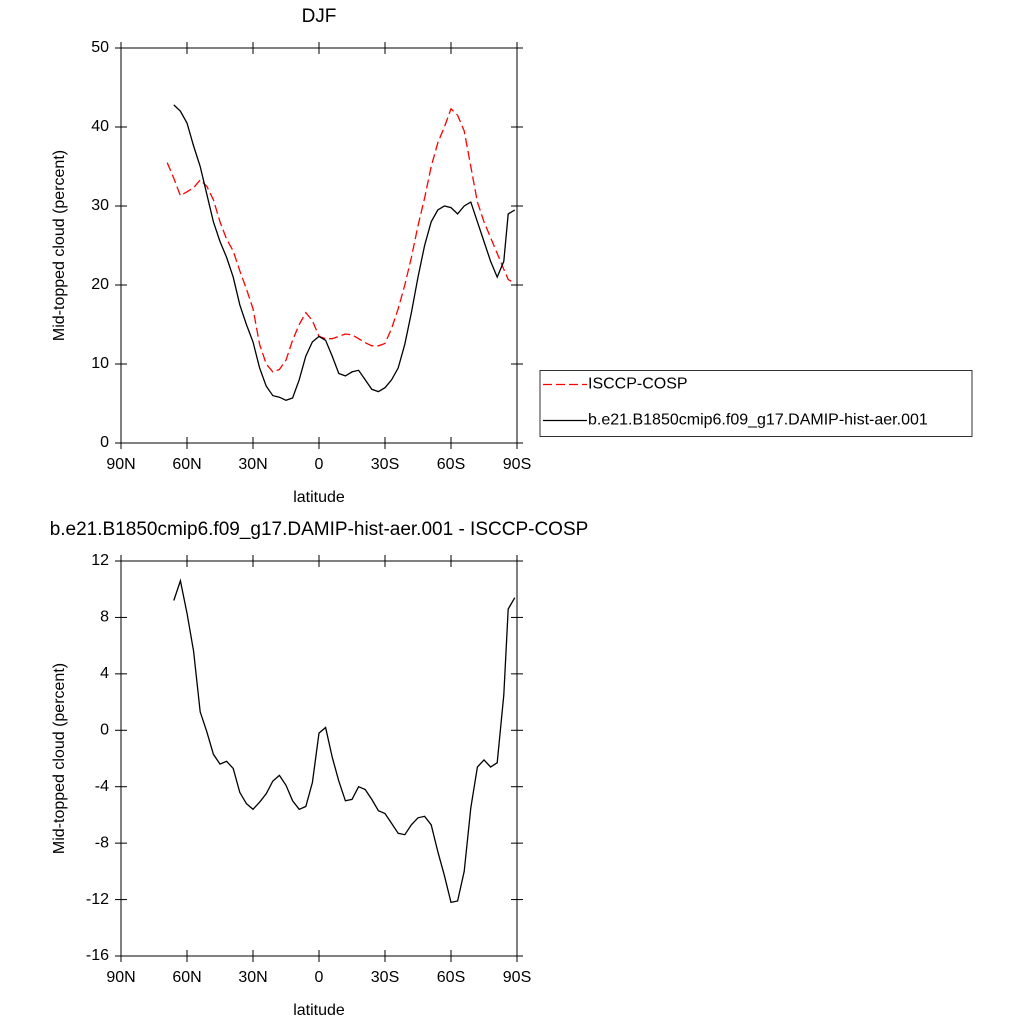  Describe the element at coordinates (100, 126) in the screenshot. I see `y-tick-label: 40` at that location.